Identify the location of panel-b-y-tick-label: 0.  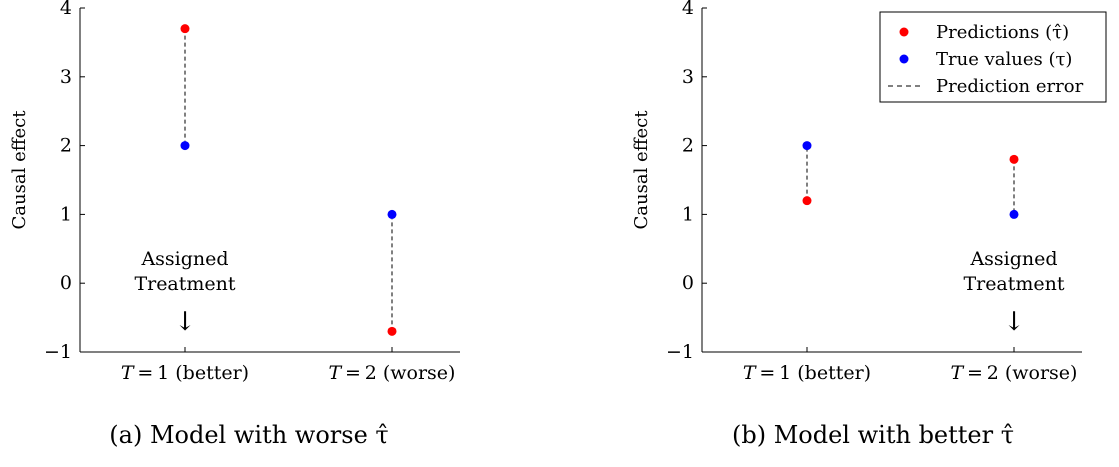
(688, 283).